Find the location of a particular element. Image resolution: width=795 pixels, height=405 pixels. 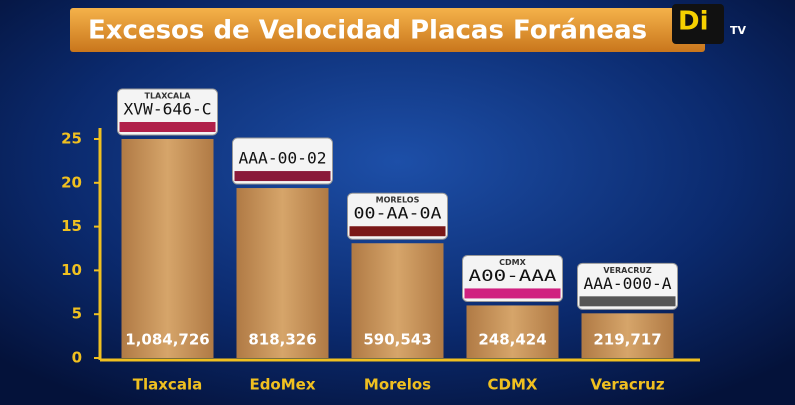

plate-state: VERACRUZ is located at coordinates (627, 270).